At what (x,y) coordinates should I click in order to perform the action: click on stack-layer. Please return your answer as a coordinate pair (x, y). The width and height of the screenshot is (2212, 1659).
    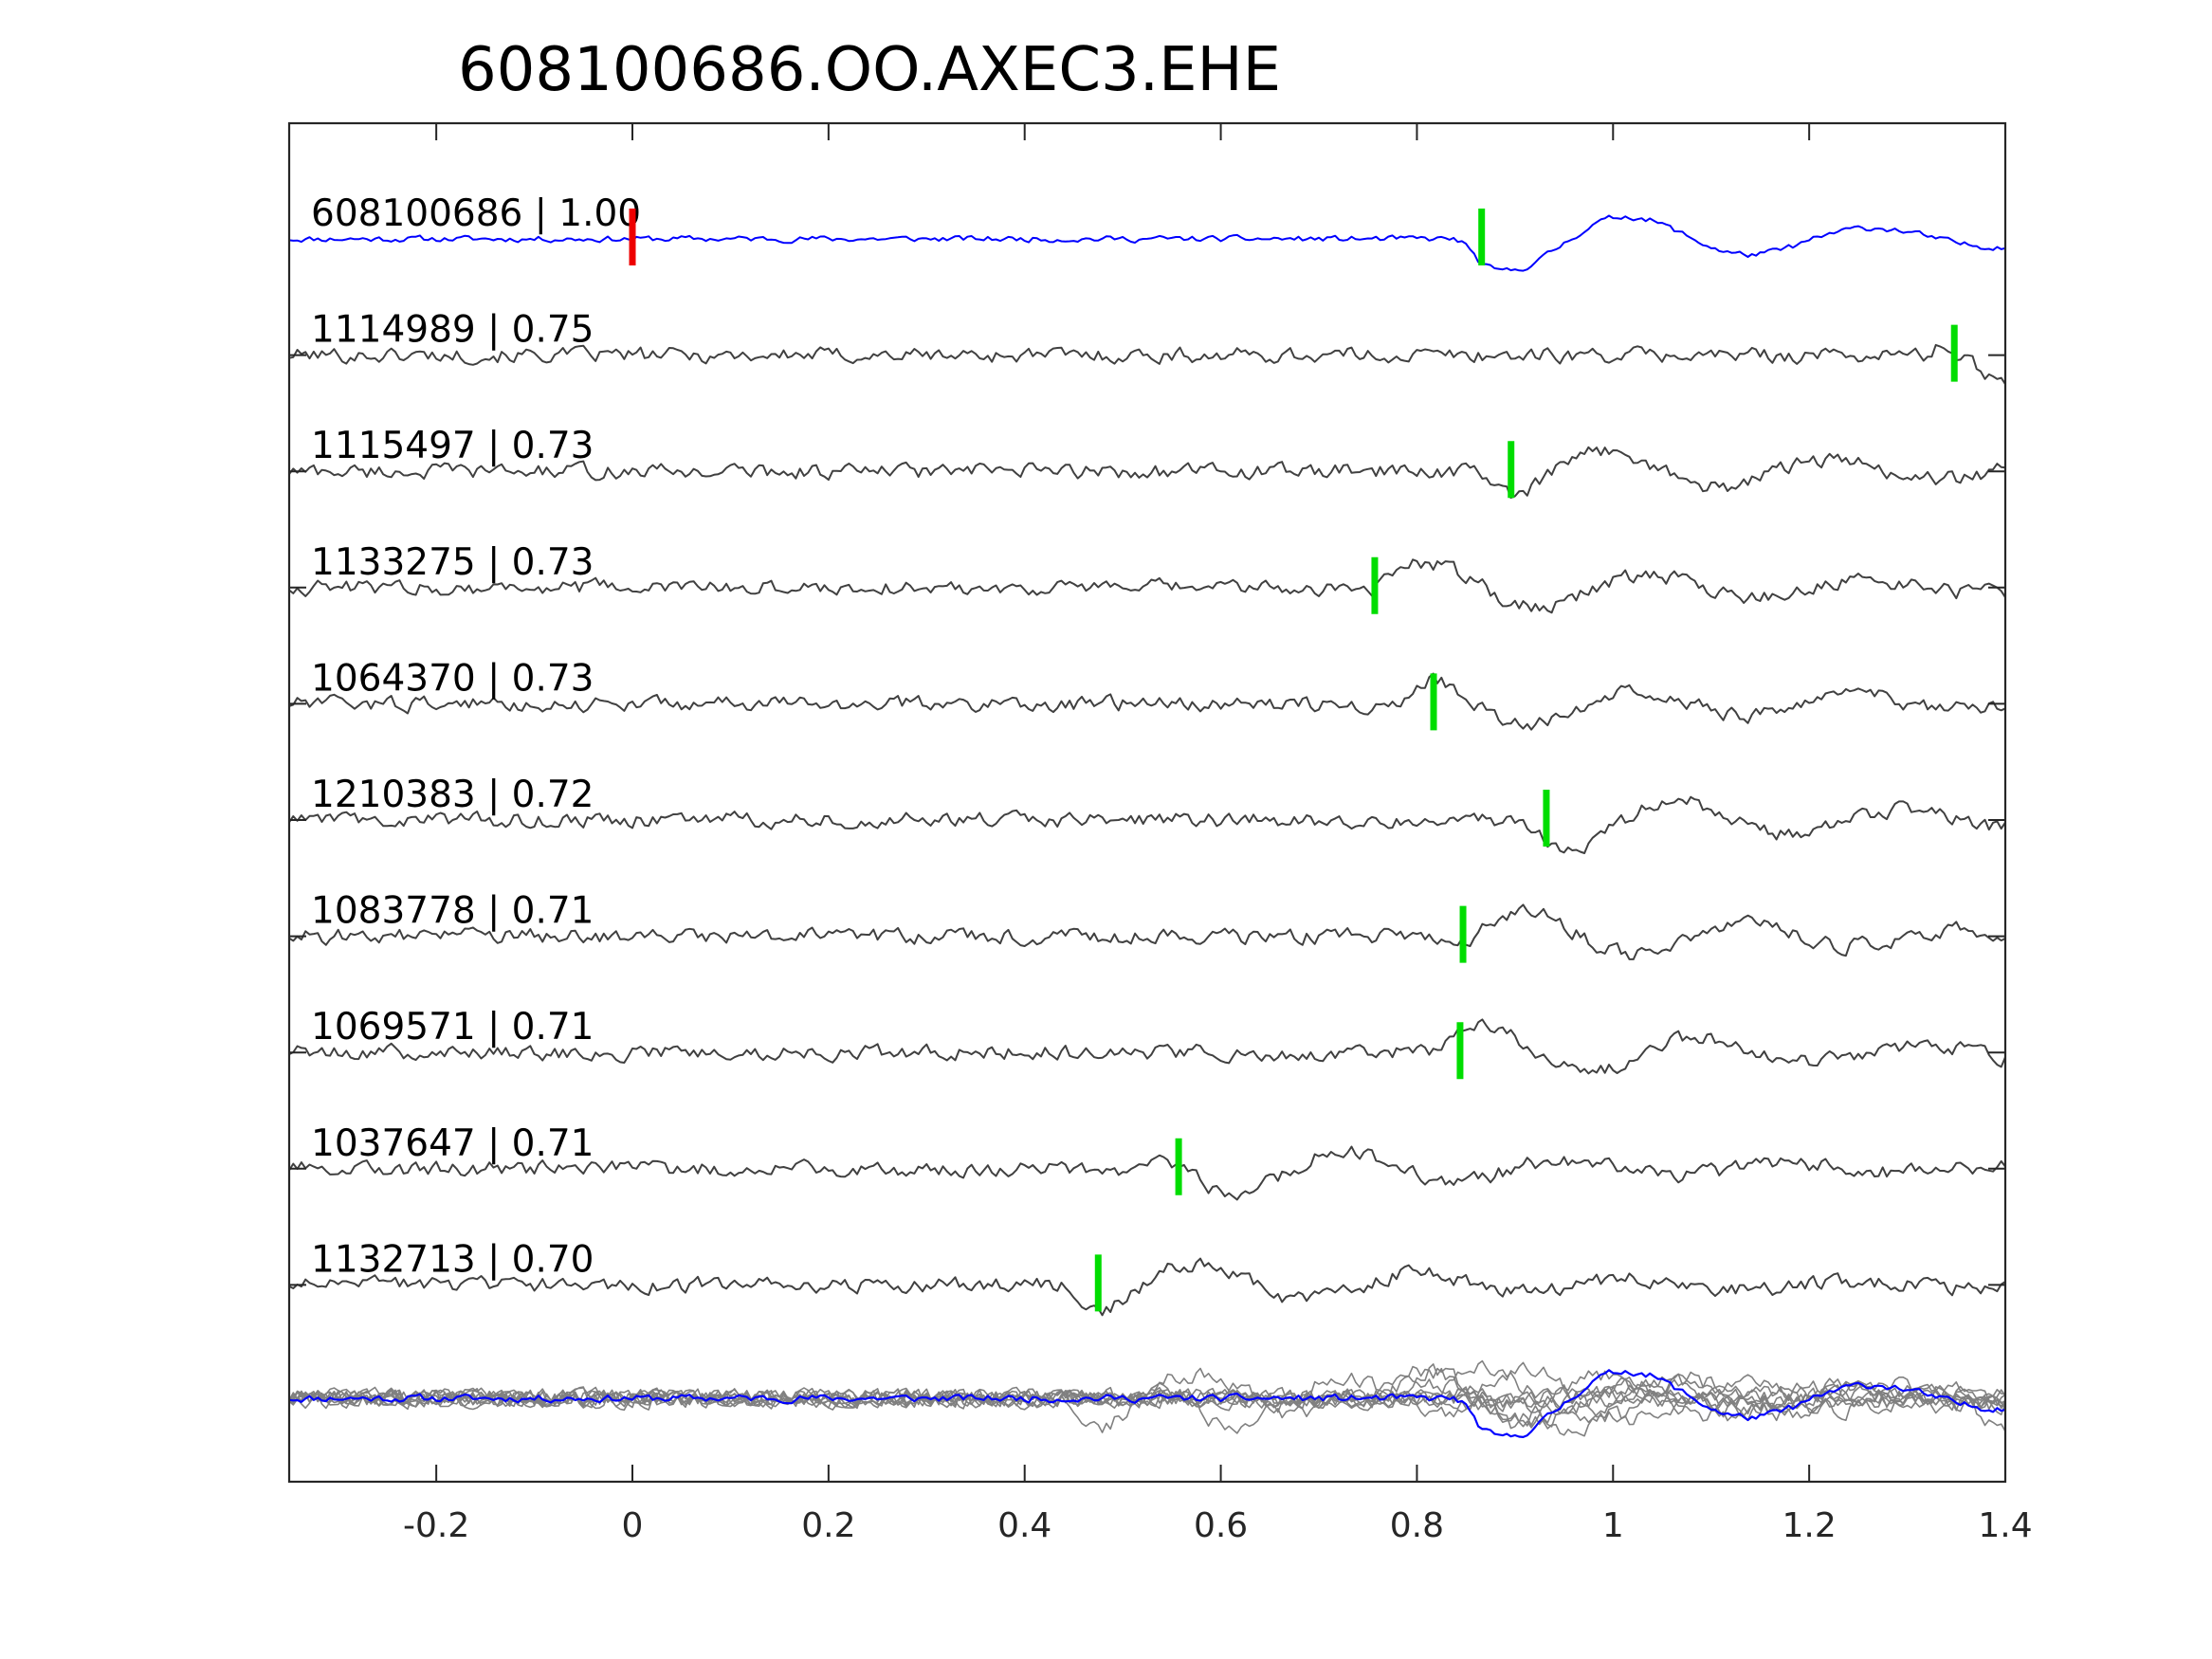
    Looking at the image, I should click on (1147, 1399).